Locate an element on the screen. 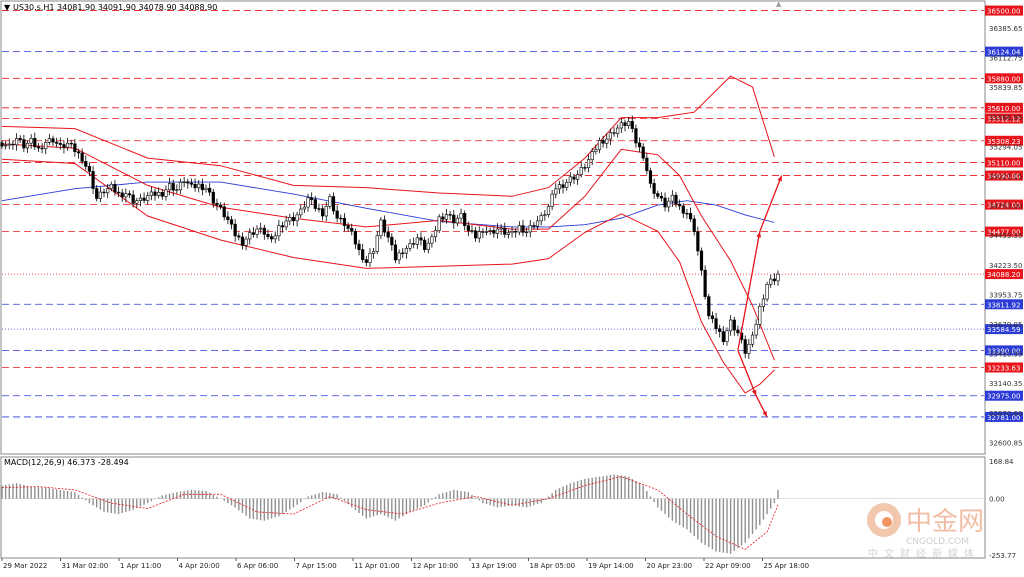  macd-header: MACD(12,26,9) 46.373 -28.494 is located at coordinates (66, 462).